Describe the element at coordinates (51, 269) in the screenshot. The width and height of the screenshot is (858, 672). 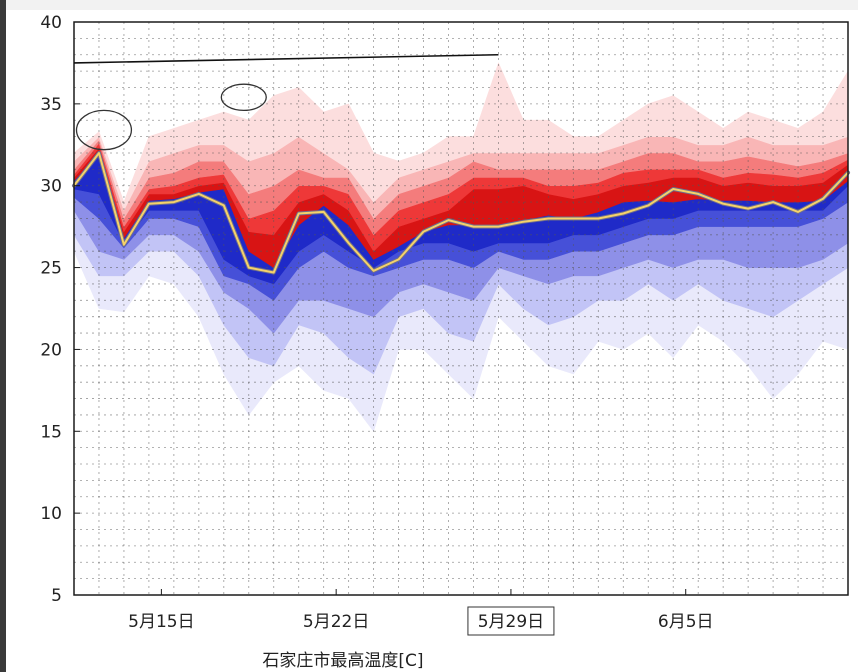
I see `y-tick-label: 25` at that location.